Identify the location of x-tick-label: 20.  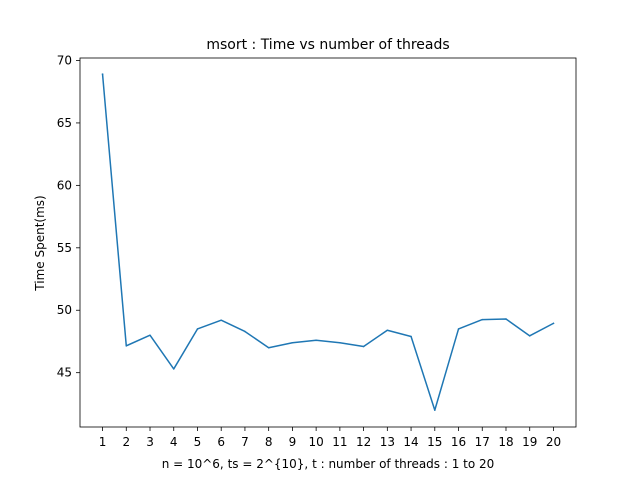
(553, 442).